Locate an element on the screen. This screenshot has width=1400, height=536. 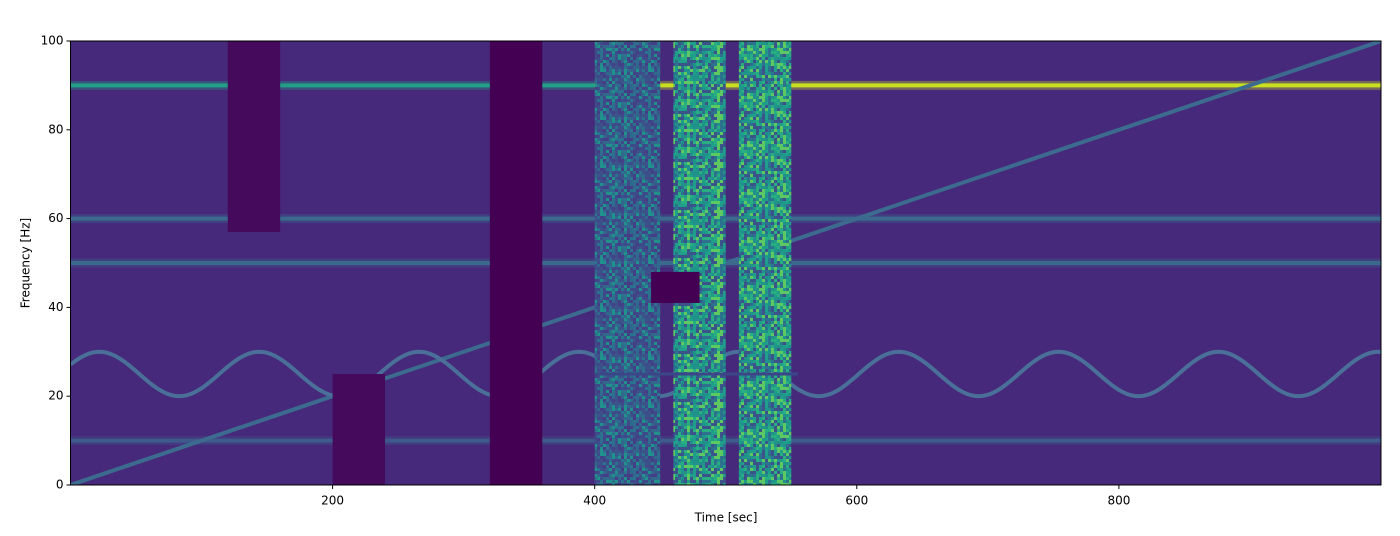
x-tick-label: 200 is located at coordinates (332, 501).